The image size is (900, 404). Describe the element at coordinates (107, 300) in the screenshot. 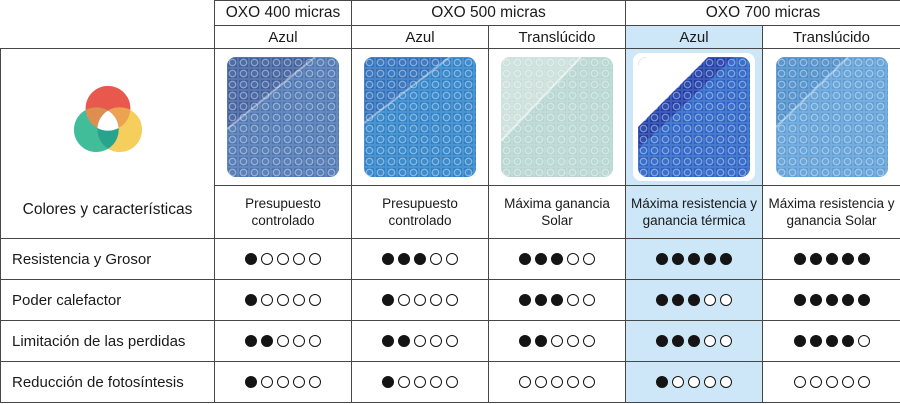

I see `rating-row-label: Poder calefactor` at that location.